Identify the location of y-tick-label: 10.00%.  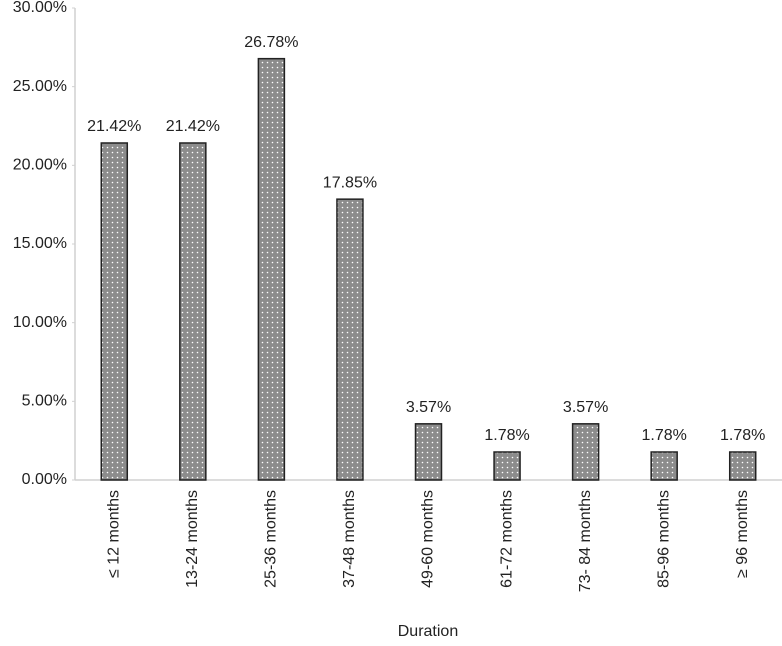
(40, 322).